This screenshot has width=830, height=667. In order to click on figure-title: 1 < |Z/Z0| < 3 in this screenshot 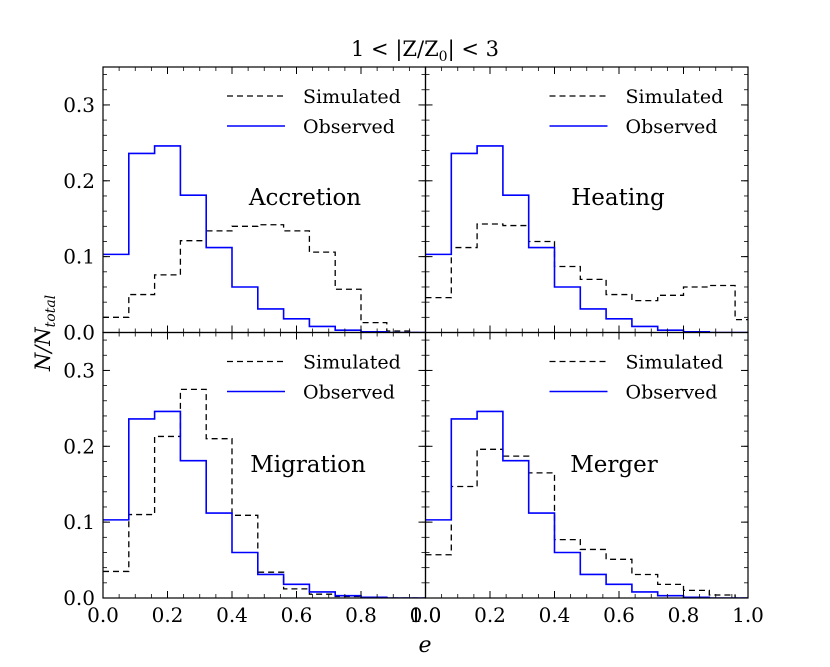, I will do `click(425, 51)`.